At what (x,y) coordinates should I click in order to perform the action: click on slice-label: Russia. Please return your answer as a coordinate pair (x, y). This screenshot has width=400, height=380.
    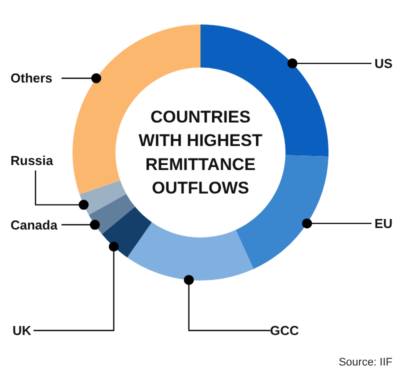
    Looking at the image, I should click on (32, 160).